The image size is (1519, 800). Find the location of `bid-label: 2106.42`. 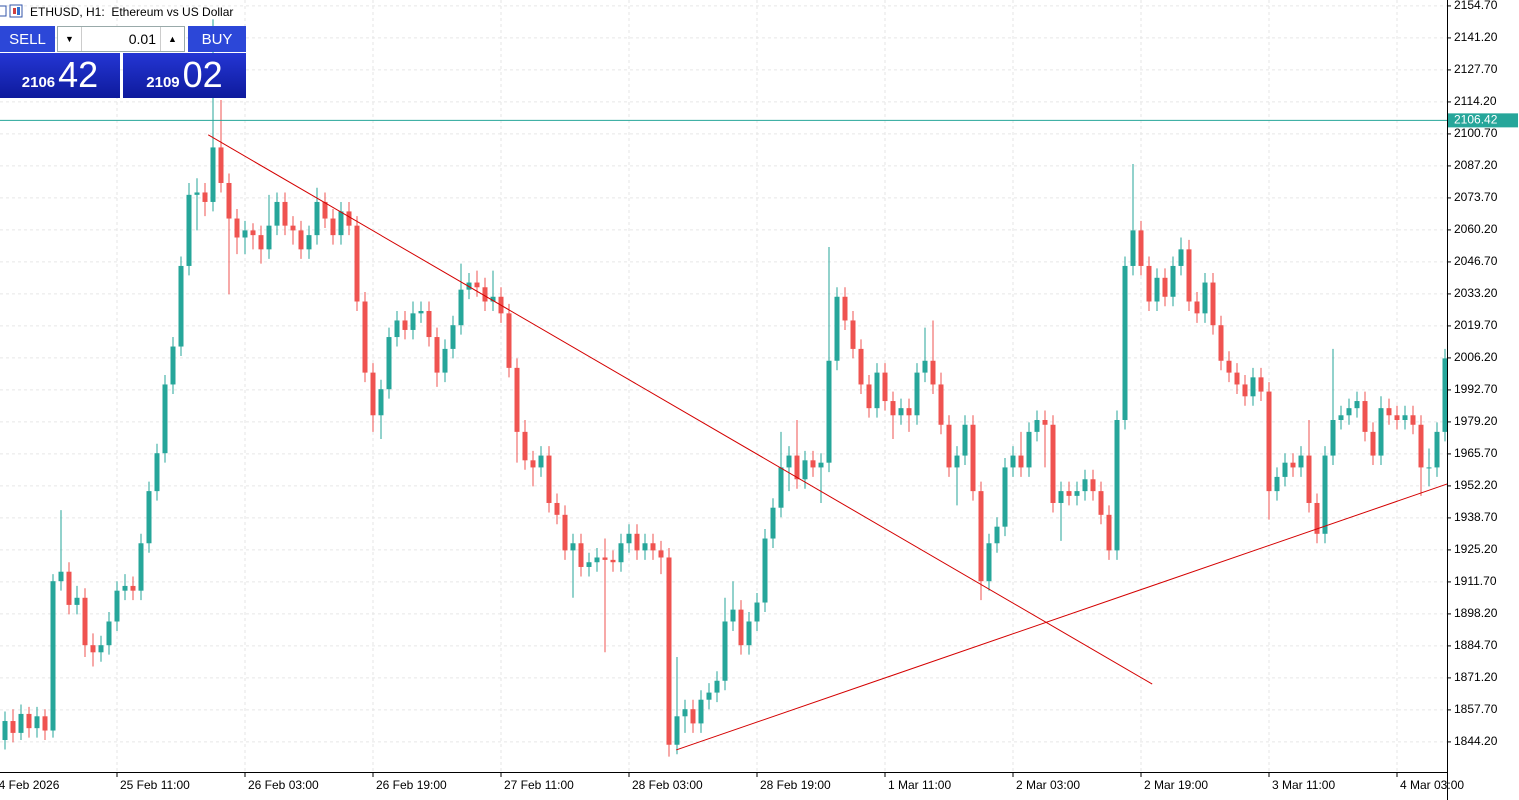

bid-label: 2106.42 is located at coordinates (1476, 120).